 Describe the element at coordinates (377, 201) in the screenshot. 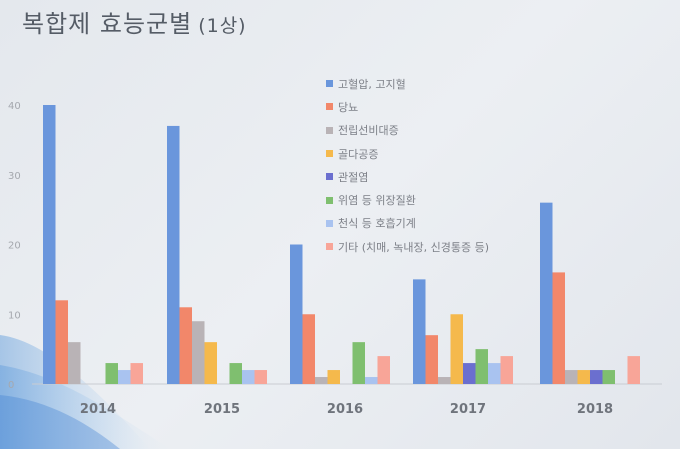

I see `legend-label: 위염 등 위장질환` at that location.